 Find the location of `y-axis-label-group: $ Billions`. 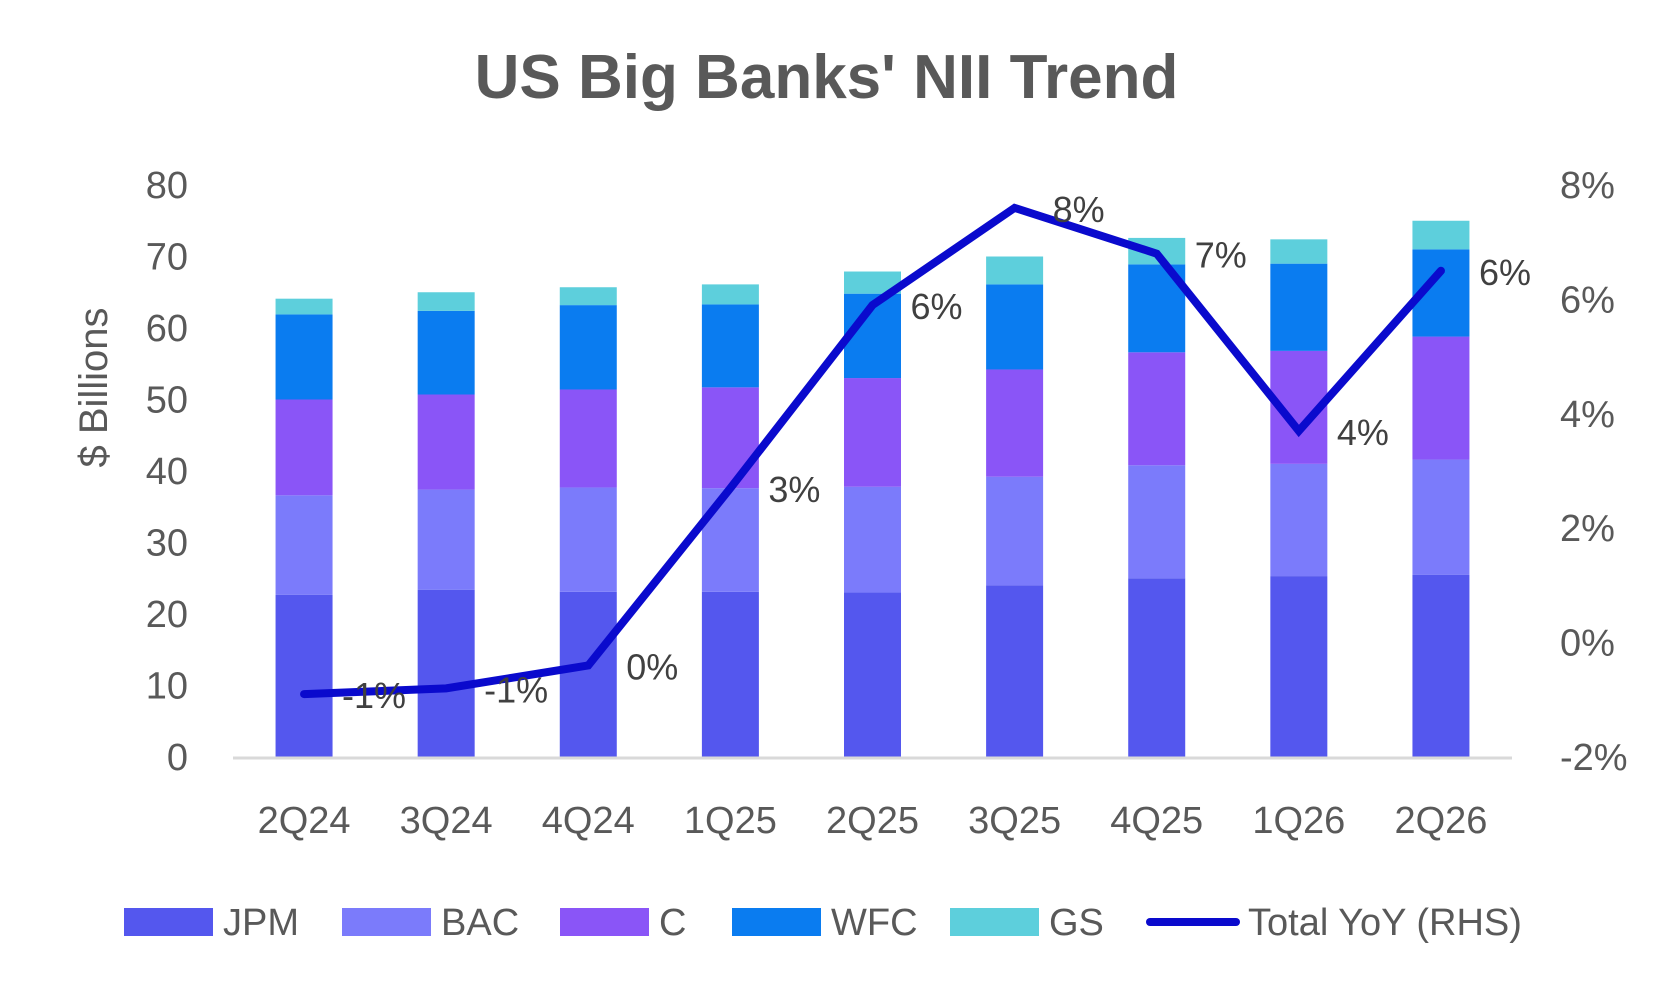

y-axis-label-group: $ Billions is located at coordinates (94, 387).